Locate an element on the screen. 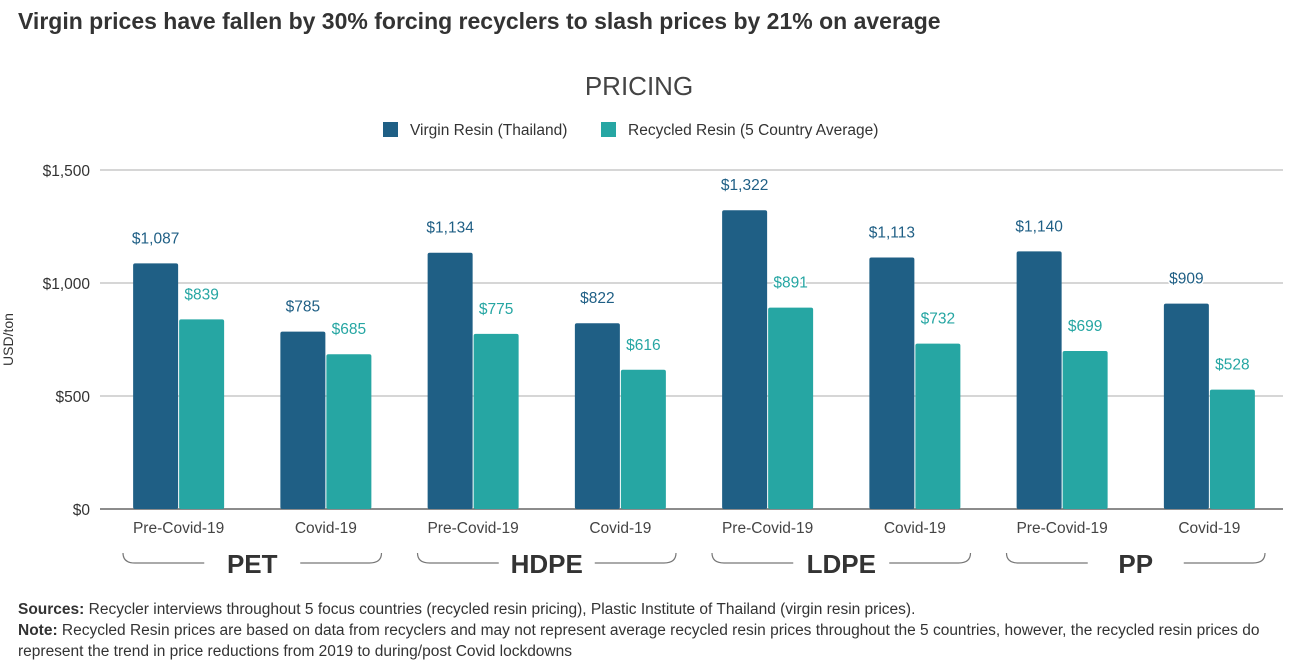  data-label: $685 is located at coordinates (349, 329).